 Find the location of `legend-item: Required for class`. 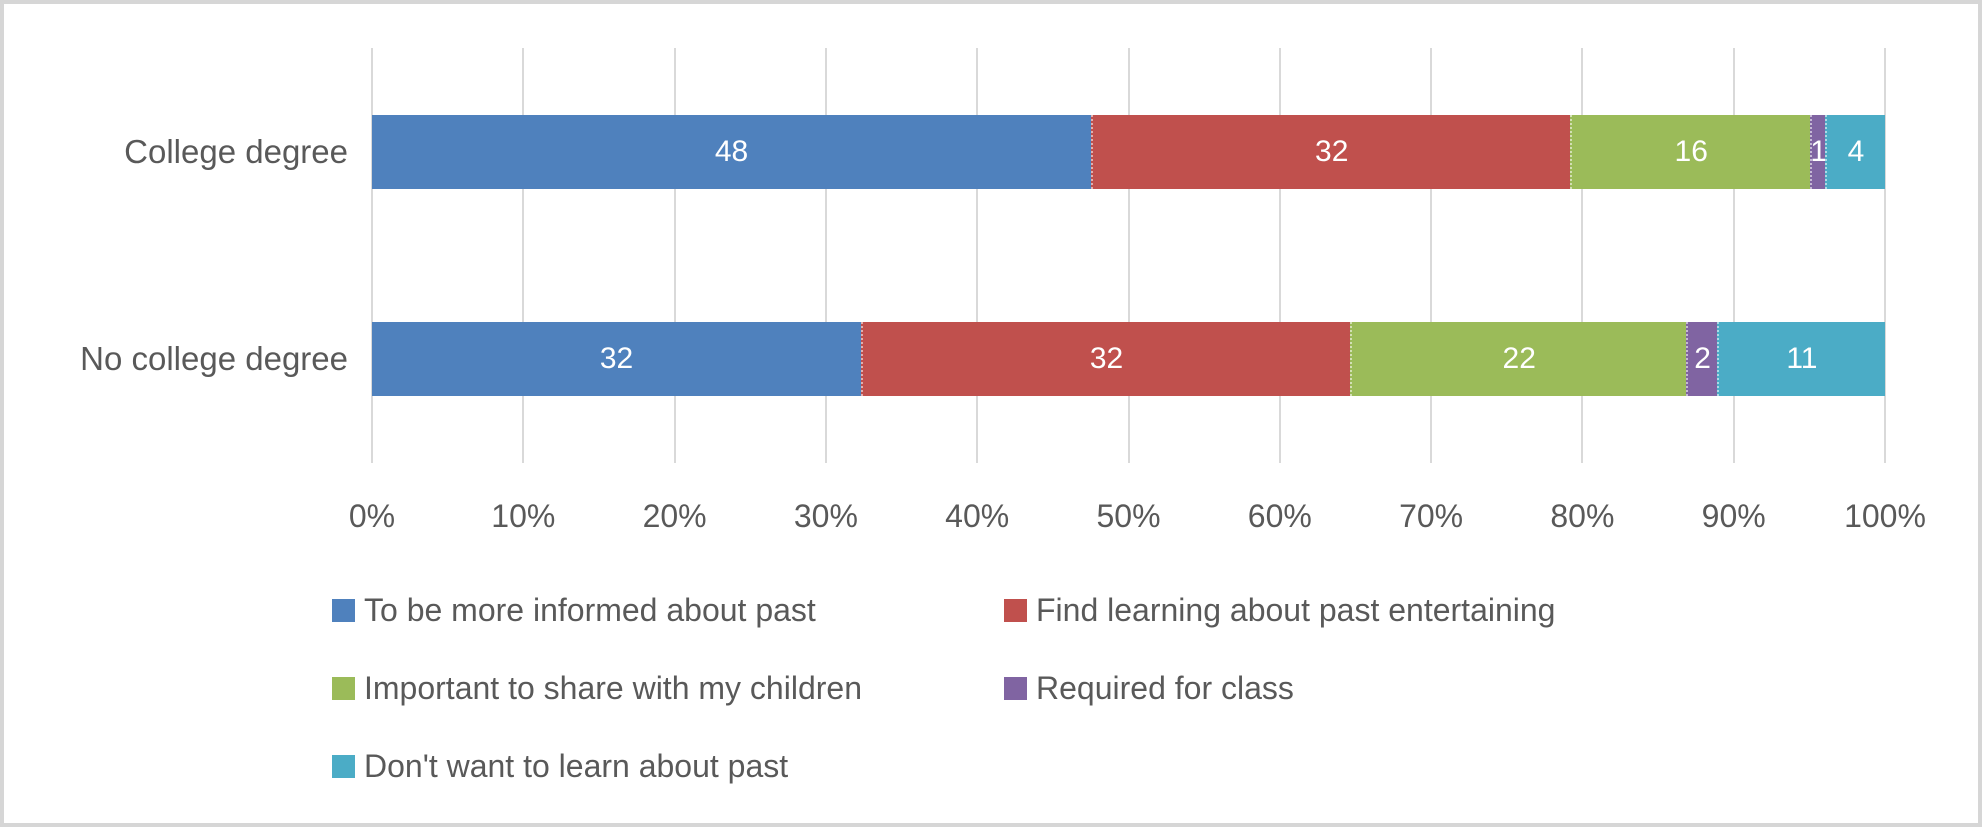

legend-item: Required for class is located at coordinates (1279, 688).